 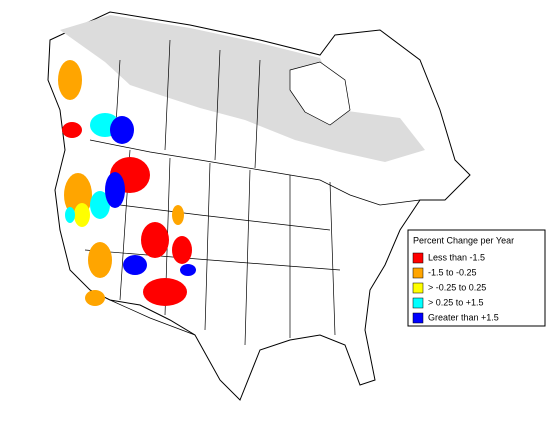 I want to click on border, so click(x=152, y=317).